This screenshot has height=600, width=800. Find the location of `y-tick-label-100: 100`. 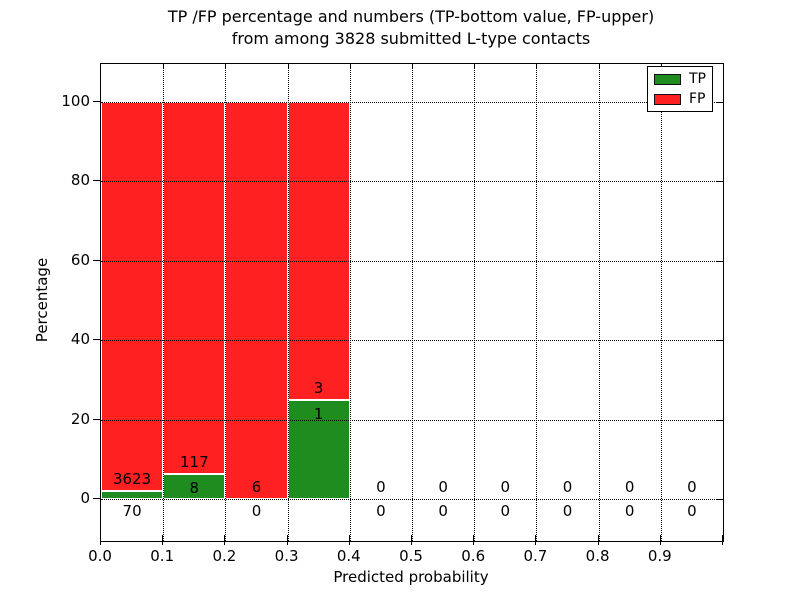

y-tick-label-100: 100 is located at coordinates (75, 101).